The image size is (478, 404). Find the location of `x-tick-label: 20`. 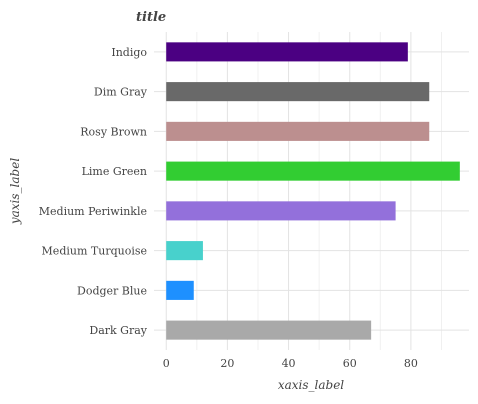

x-tick-label: 20 is located at coordinates (227, 363).